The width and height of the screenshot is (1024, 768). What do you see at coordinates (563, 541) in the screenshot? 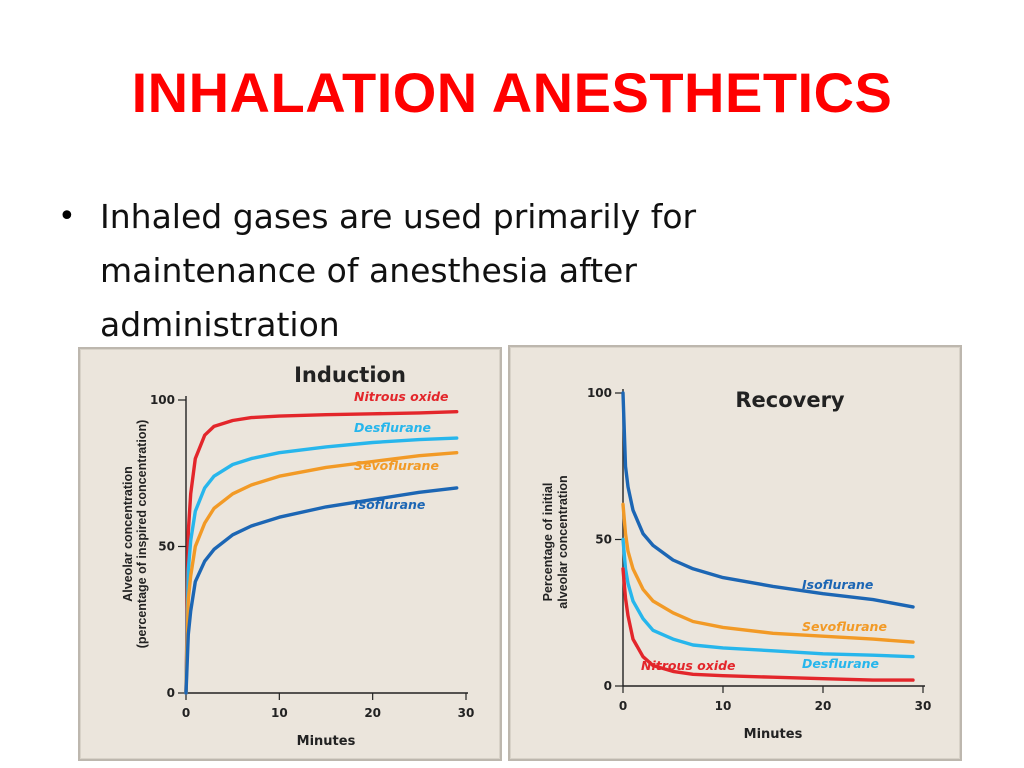
I see `y-axis-label: alveolar concentration` at bounding box center [563, 541].